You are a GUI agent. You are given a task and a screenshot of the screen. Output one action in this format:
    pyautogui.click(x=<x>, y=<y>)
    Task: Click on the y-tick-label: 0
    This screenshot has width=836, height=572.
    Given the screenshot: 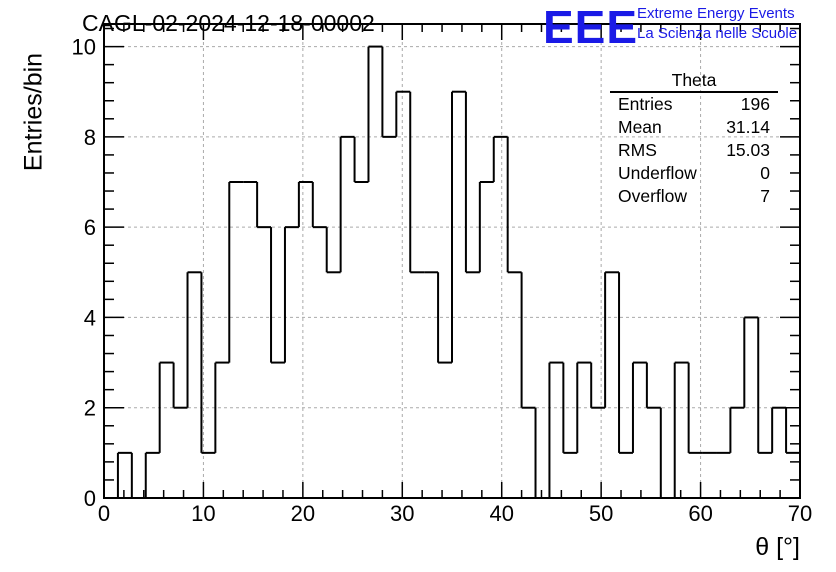 What is the action you would take?
    pyautogui.click(x=90, y=498)
    